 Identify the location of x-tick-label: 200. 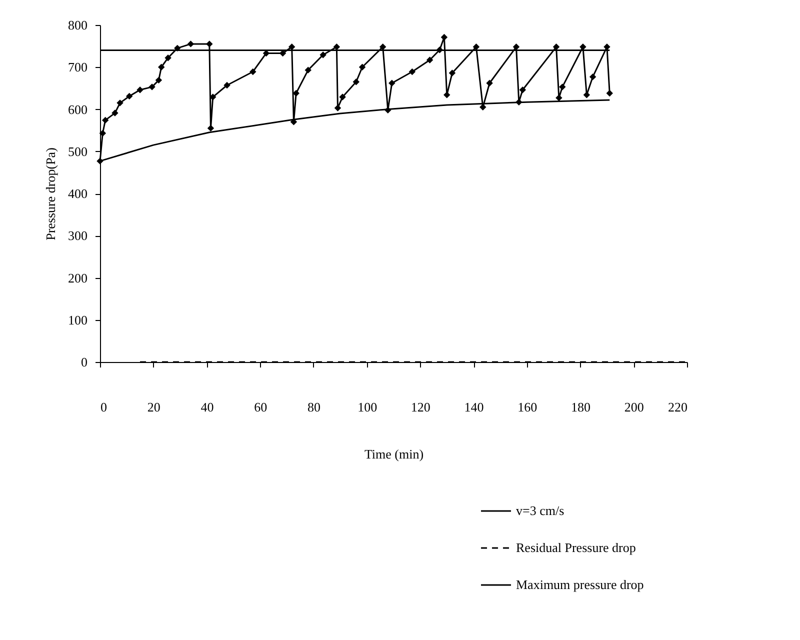
(634, 407).